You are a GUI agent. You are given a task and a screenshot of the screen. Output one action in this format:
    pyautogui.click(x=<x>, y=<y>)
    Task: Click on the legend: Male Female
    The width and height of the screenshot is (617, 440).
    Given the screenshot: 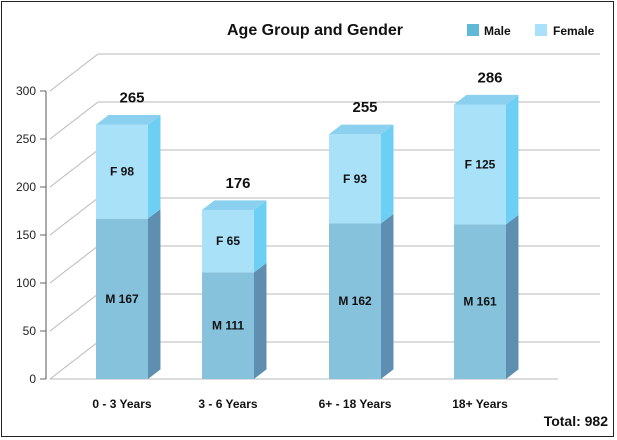 What is the action you would take?
    pyautogui.click(x=531, y=31)
    